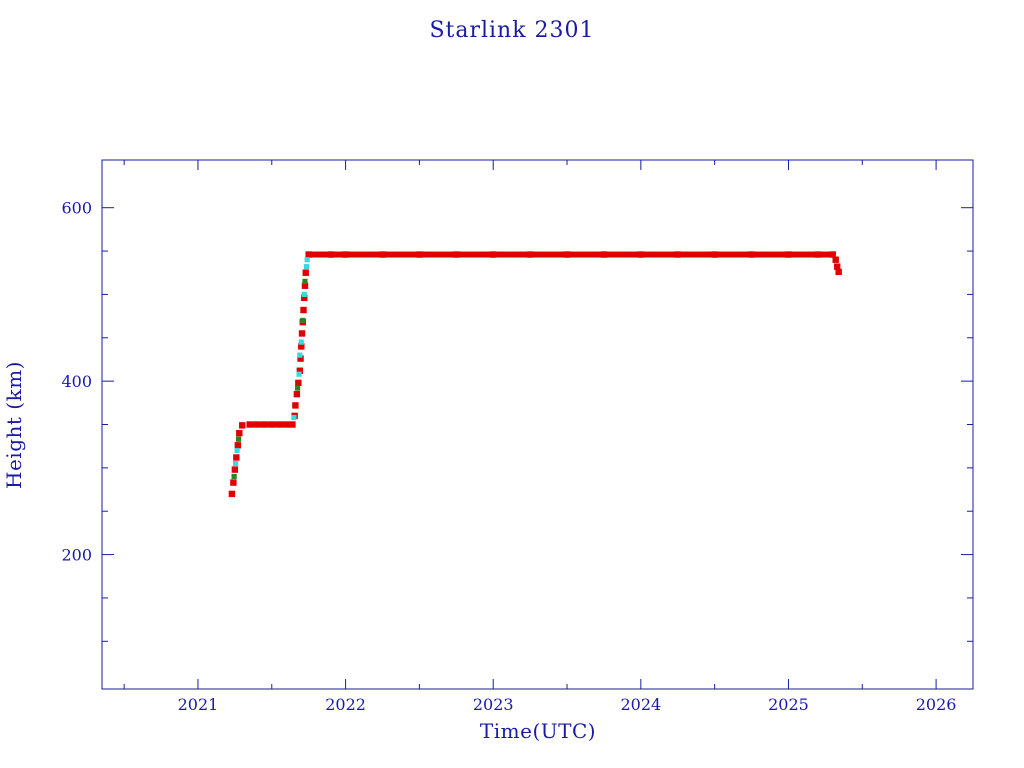 The image size is (1024, 768). Describe the element at coordinates (76, 381) in the screenshot. I see `y-tick-label: 400` at that location.